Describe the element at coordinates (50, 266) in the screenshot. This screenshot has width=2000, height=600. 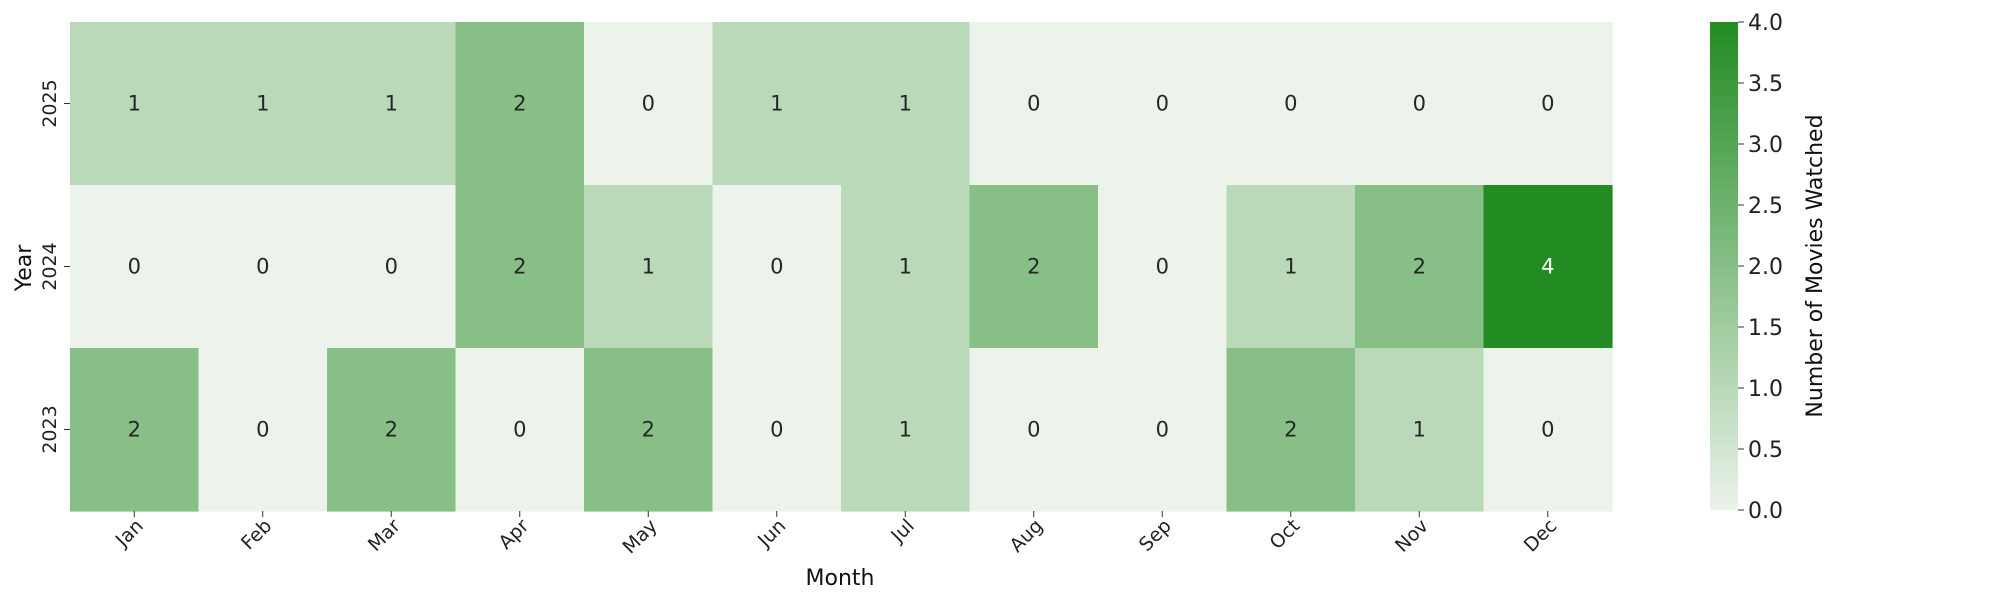
I see `y-tick-label-2024: 2024` at that location.